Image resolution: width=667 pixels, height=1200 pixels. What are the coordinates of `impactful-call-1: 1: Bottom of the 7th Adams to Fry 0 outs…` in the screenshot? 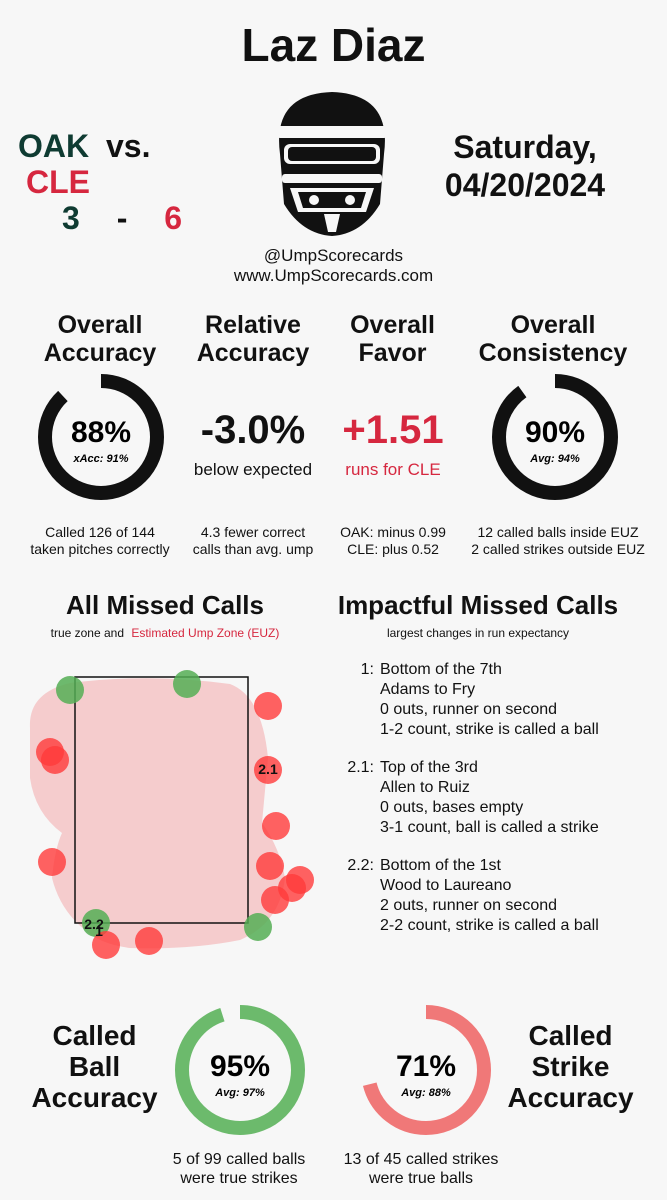 It's located at (500, 700).